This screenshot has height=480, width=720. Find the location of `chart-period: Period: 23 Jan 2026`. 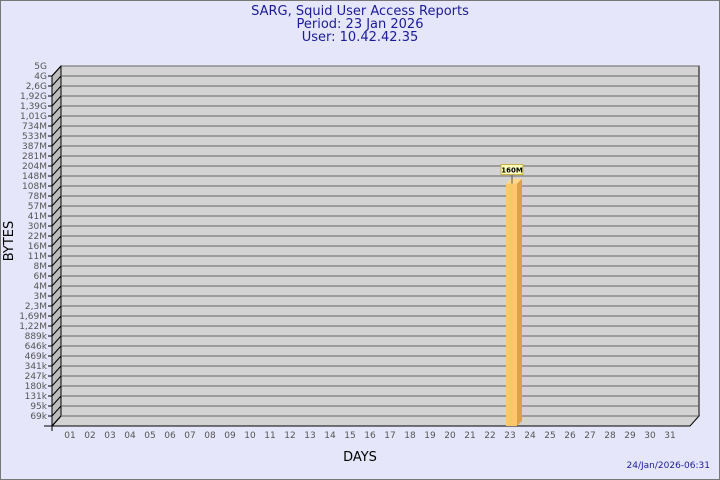

chart-period: Period: 23 Jan 2026 is located at coordinates (360, 24).